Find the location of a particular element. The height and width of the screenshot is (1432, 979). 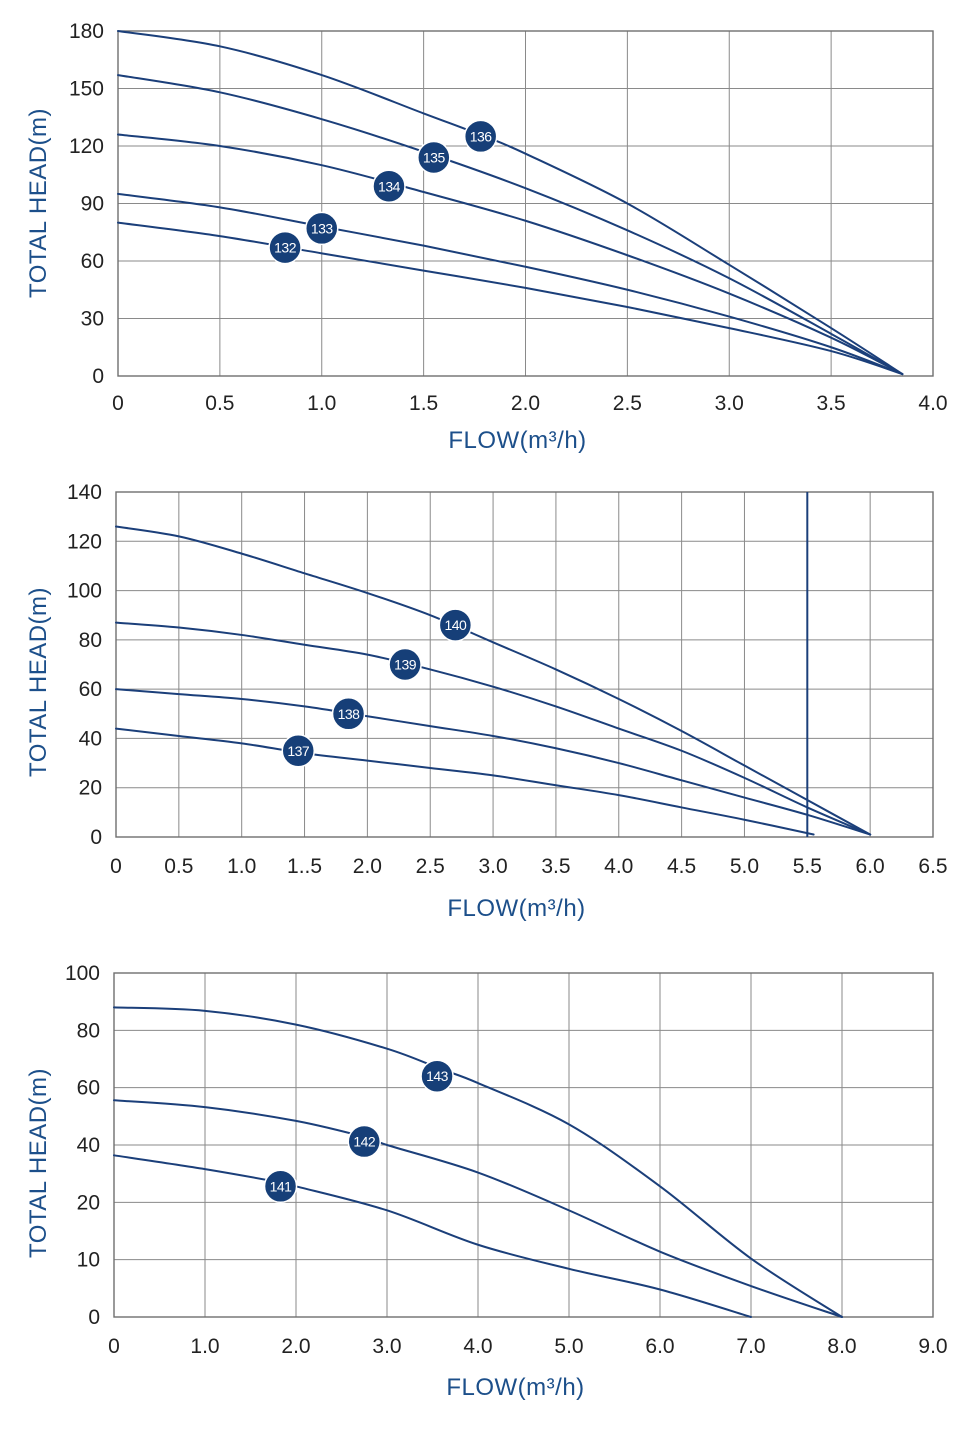

curve-label-text: 136 is located at coordinates (481, 136).